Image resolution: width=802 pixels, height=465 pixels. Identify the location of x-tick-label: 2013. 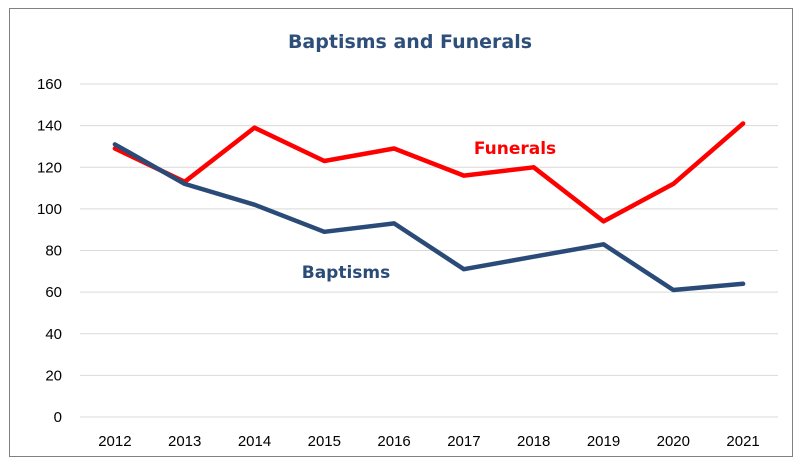
(184, 441).